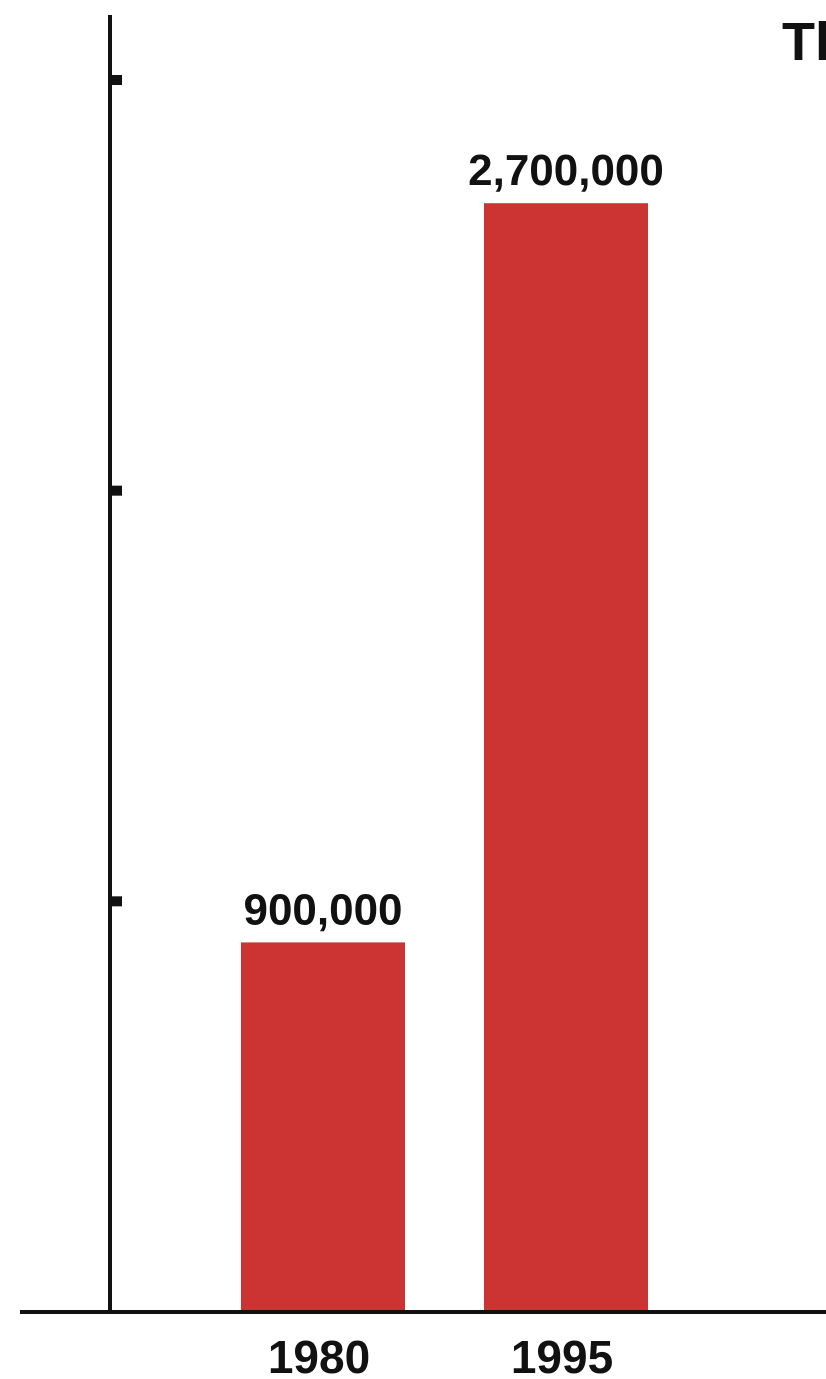 The width and height of the screenshot is (826, 1379). Describe the element at coordinates (323, 1127) in the screenshot. I see `bar-1980` at that location.